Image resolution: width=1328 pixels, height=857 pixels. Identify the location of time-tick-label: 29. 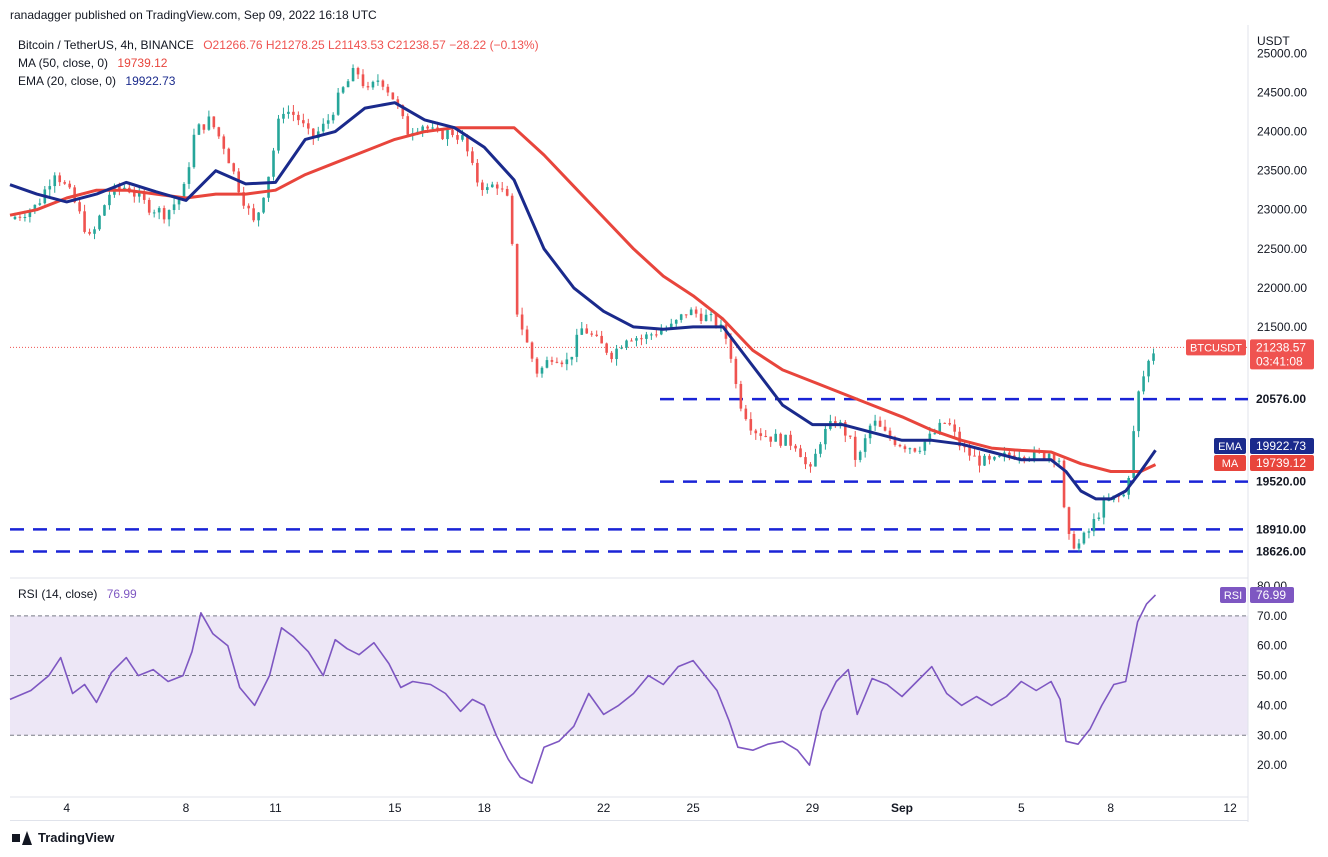
(813, 808).